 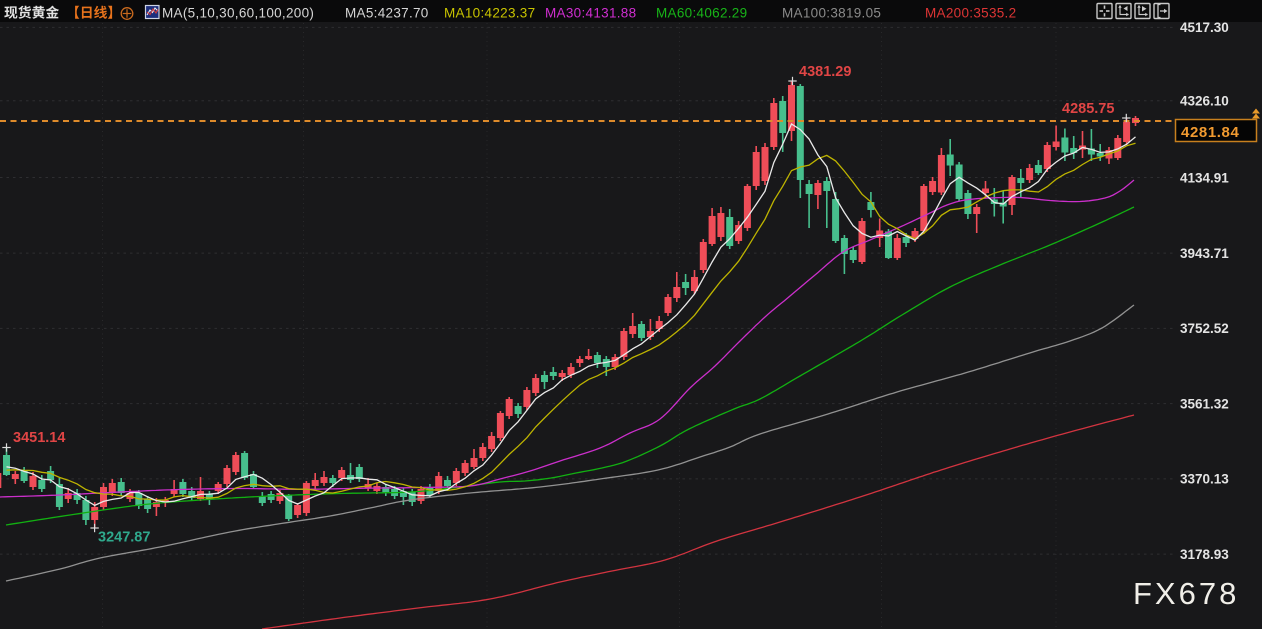 I want to click on svg-text: 3451.14, so click(x=39, y=438).